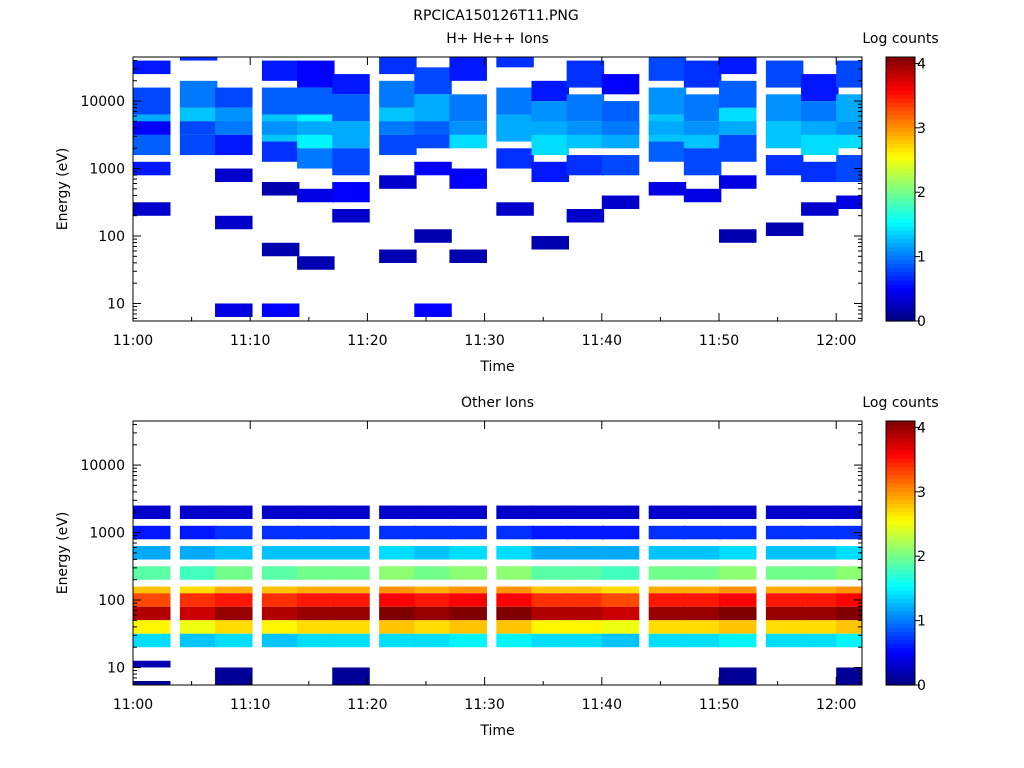 The width and height of the screenshot is (1024, 768). What do you see at coordinates (900, 39) in the screenshot?
I see `colorbar-label: Log counts` at bounding box center [900, 39].